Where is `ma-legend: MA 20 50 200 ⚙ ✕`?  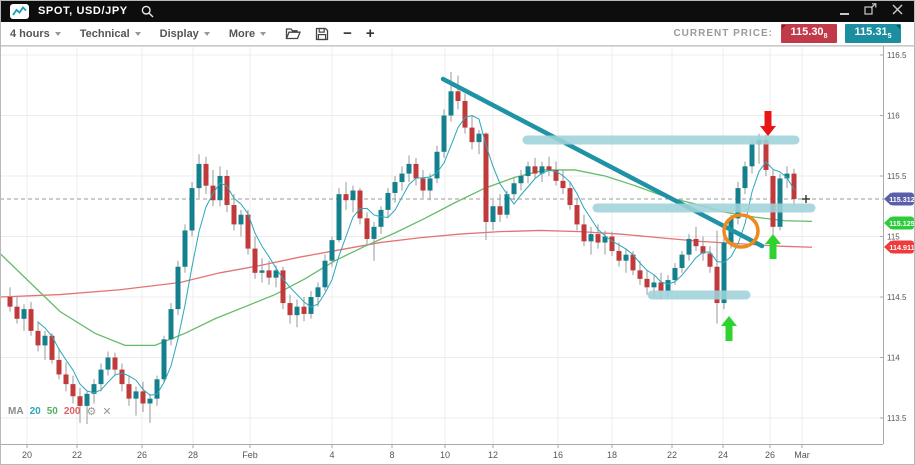
ma-legend: MA 20 50 200 ⚙ ✕ is located at coordinates (60, 411).